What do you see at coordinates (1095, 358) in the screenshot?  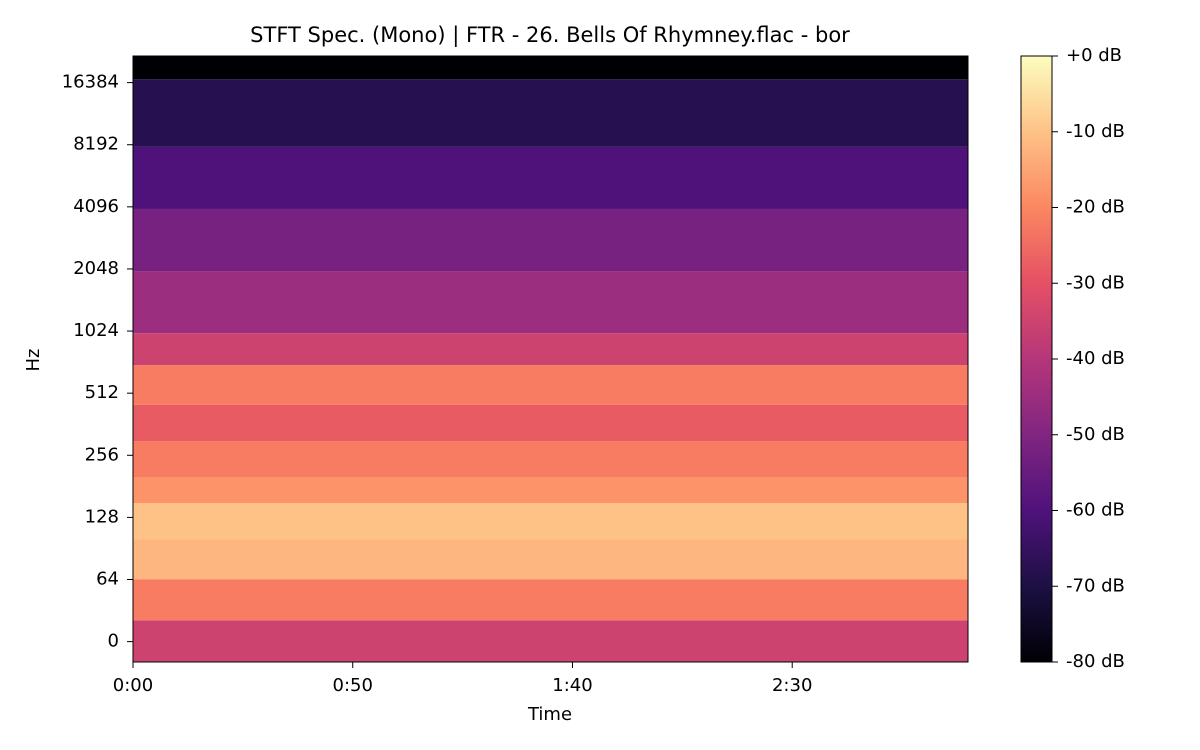 I see `colorbar-tick-label: -40 dB` at bounding box center [1095, 358].